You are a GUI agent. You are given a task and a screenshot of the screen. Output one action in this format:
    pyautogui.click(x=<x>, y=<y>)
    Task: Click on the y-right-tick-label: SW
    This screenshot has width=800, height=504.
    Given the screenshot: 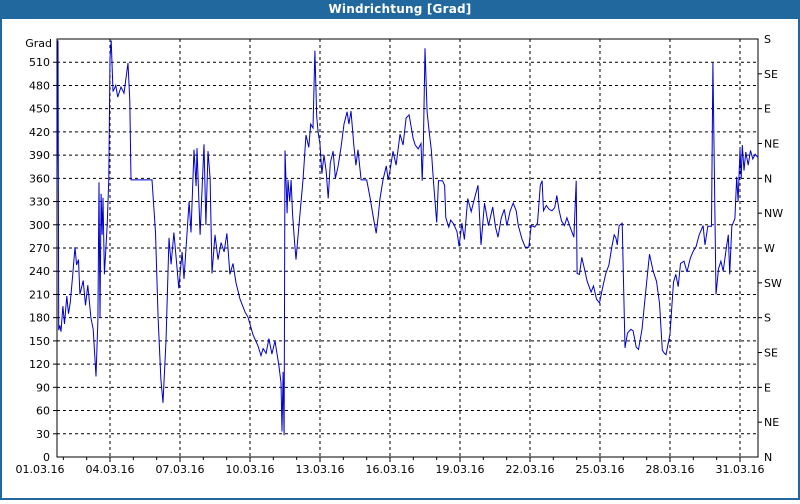 What is the action you would take?
    pyautogui.click(x=773, y=283)
    